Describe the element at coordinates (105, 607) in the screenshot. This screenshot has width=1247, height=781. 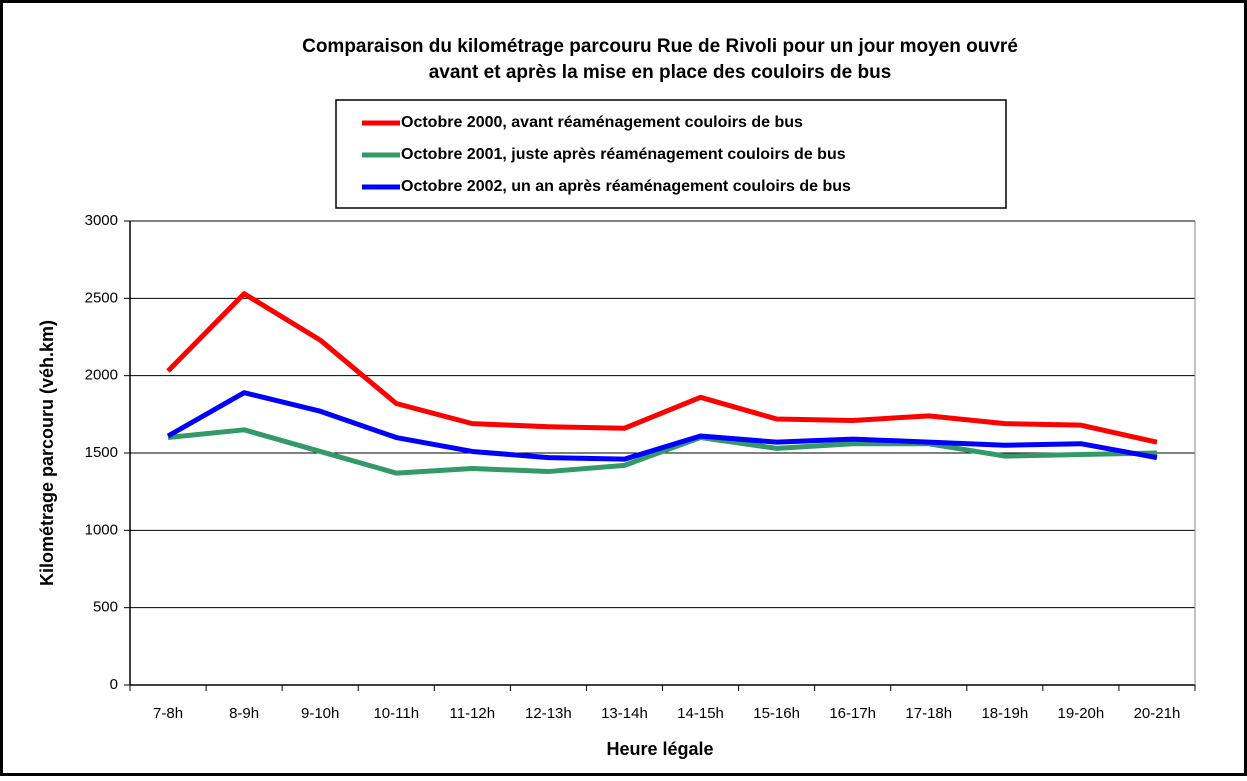
I see `y-tick-label: 500` at that location.